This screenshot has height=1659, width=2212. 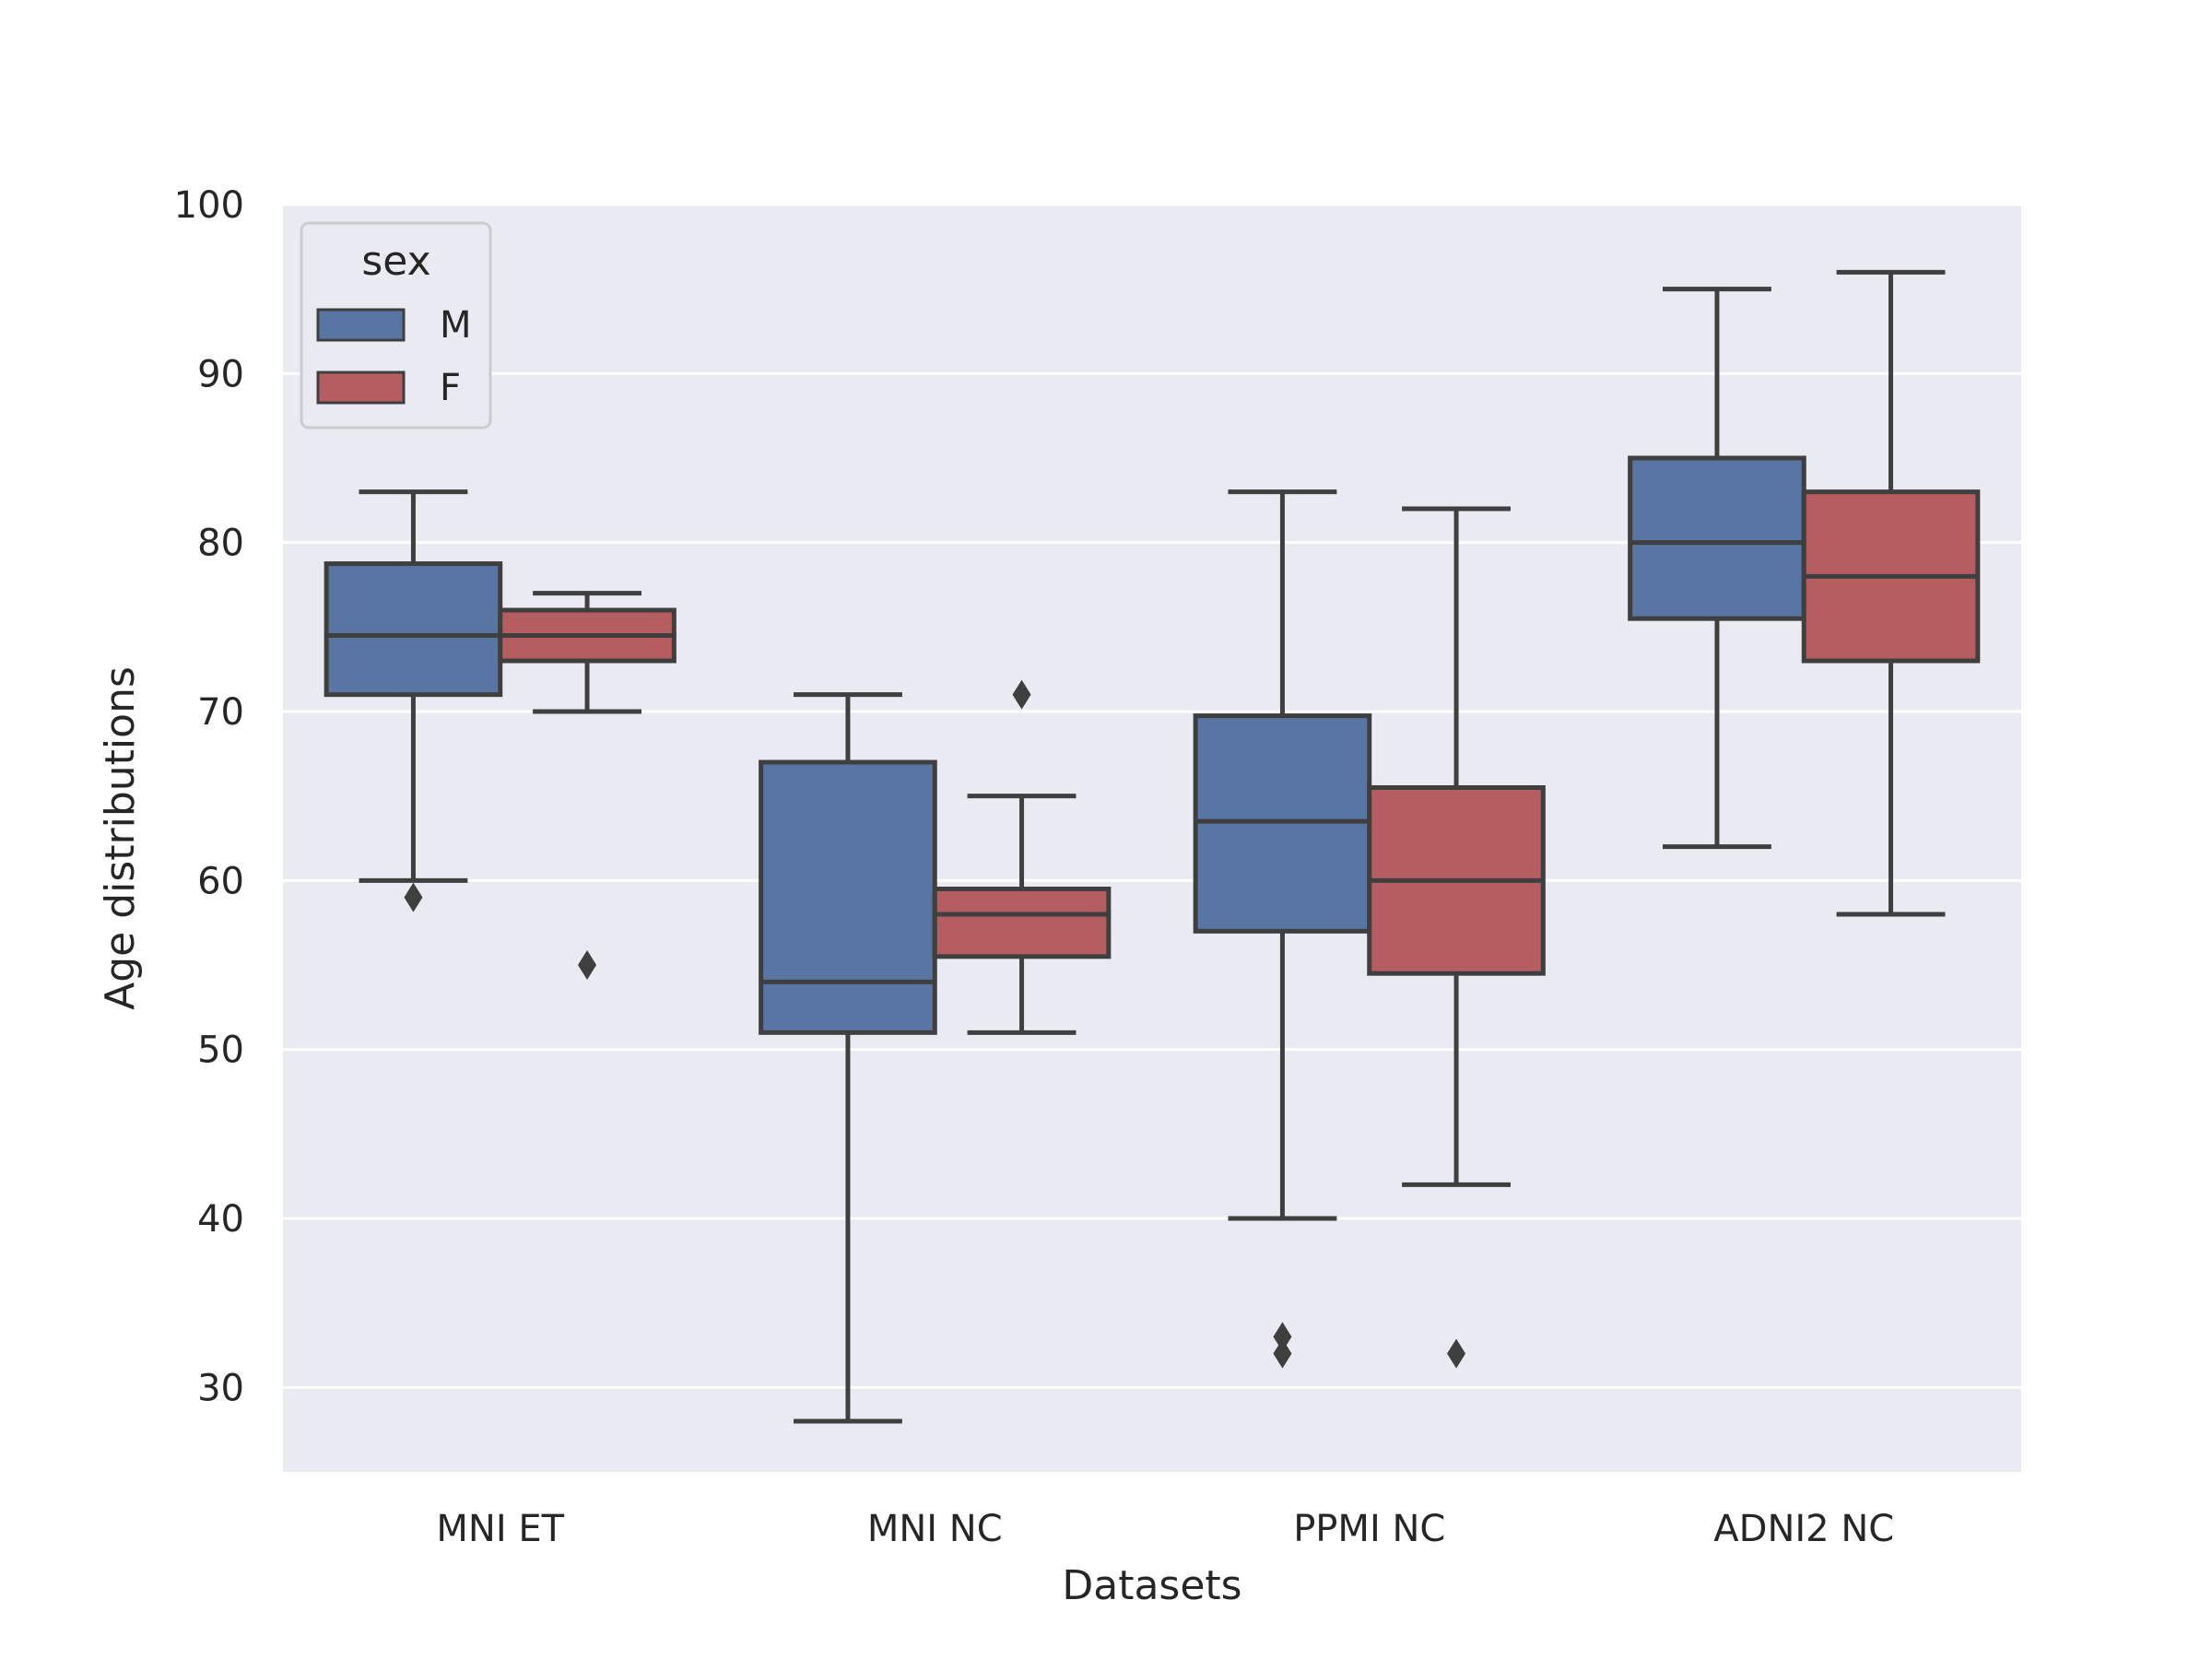 I want to click on box-m-adni2-nc, so click(x=1717, y=568).